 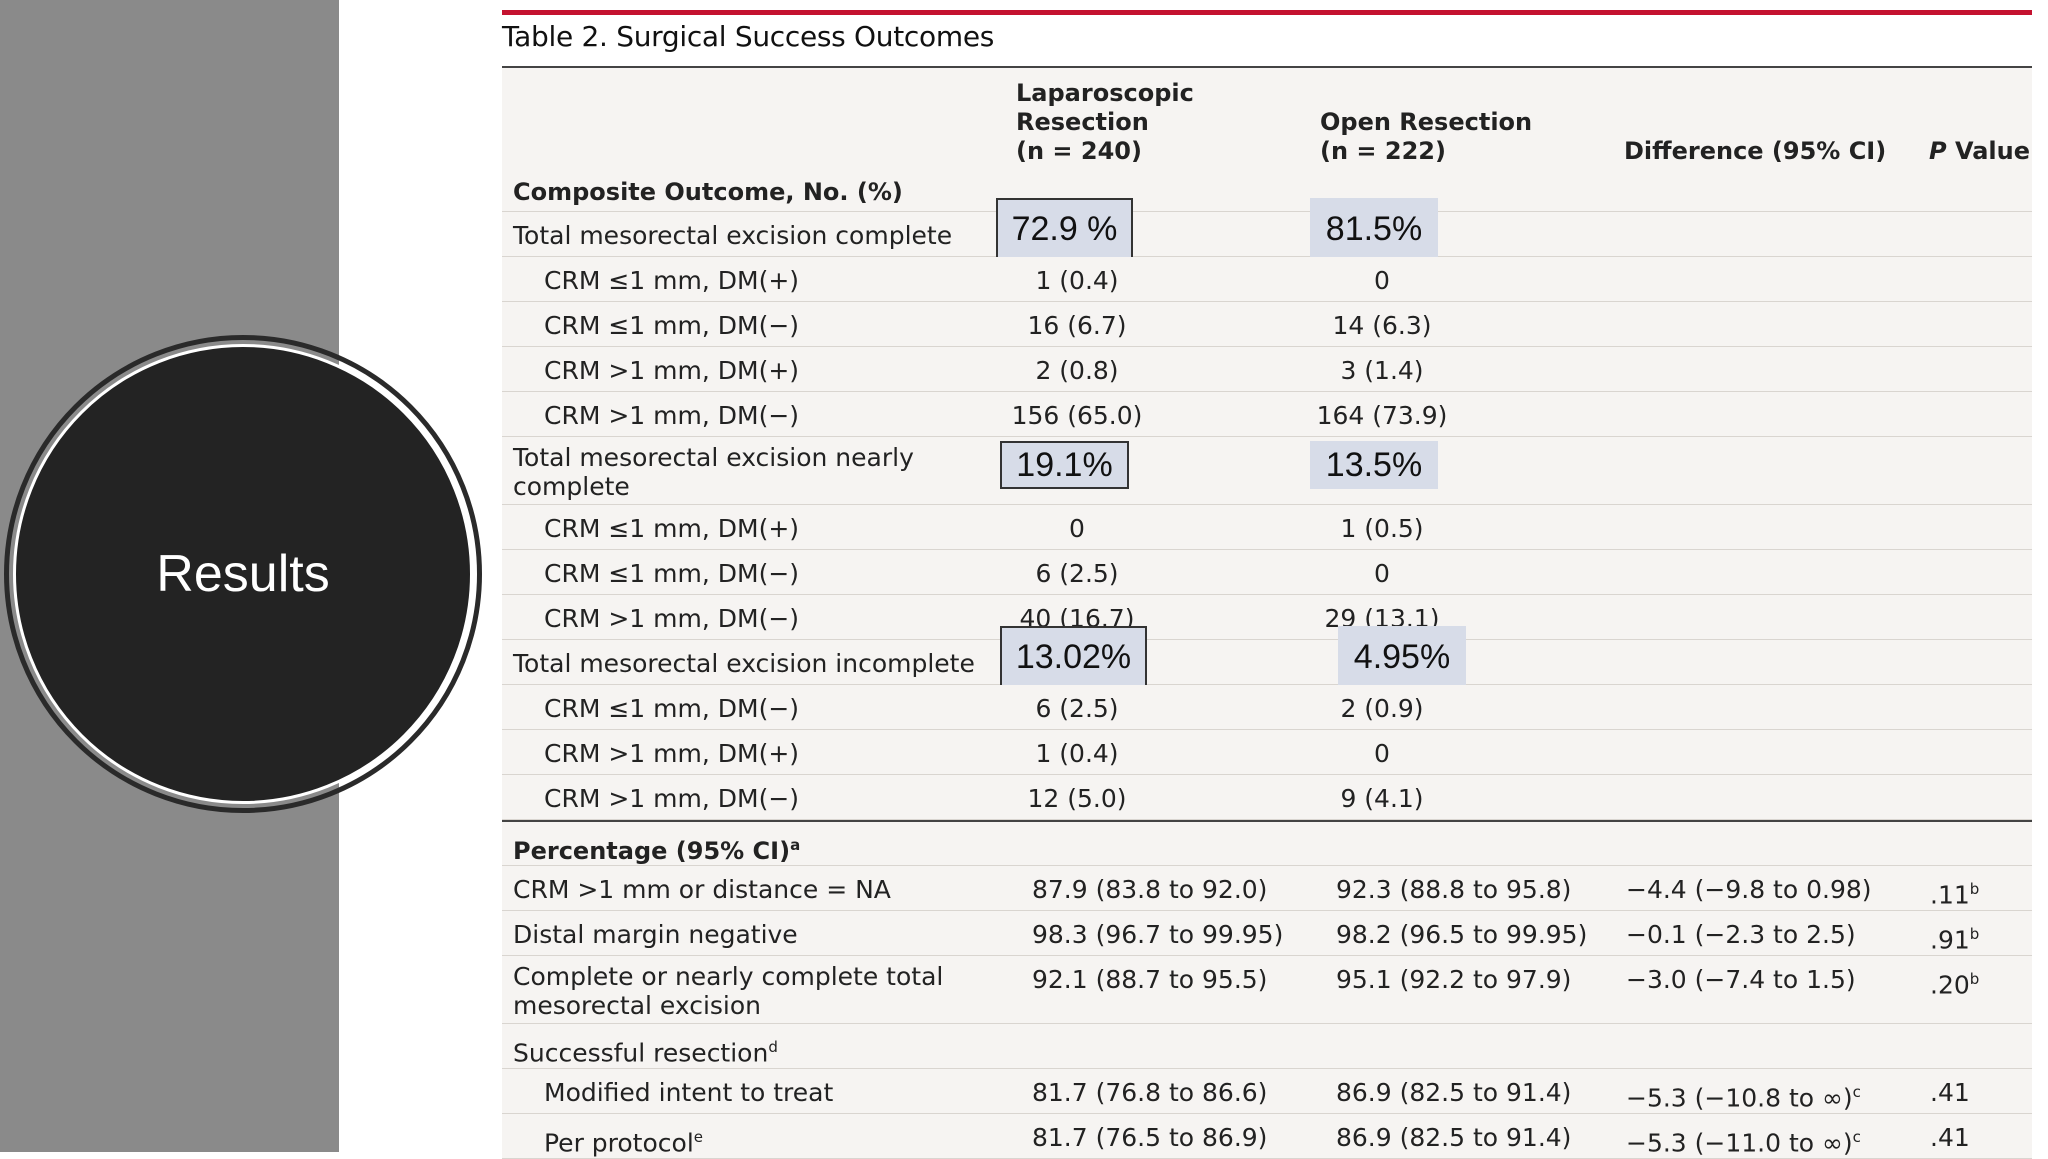 What do you see at coordinates (1267, 369) in the screenshot?
I see `table-row: CRM >1 mm, DM(+) 2 (0.8) 3 (1.4)` at bounding box center [1267, 369].